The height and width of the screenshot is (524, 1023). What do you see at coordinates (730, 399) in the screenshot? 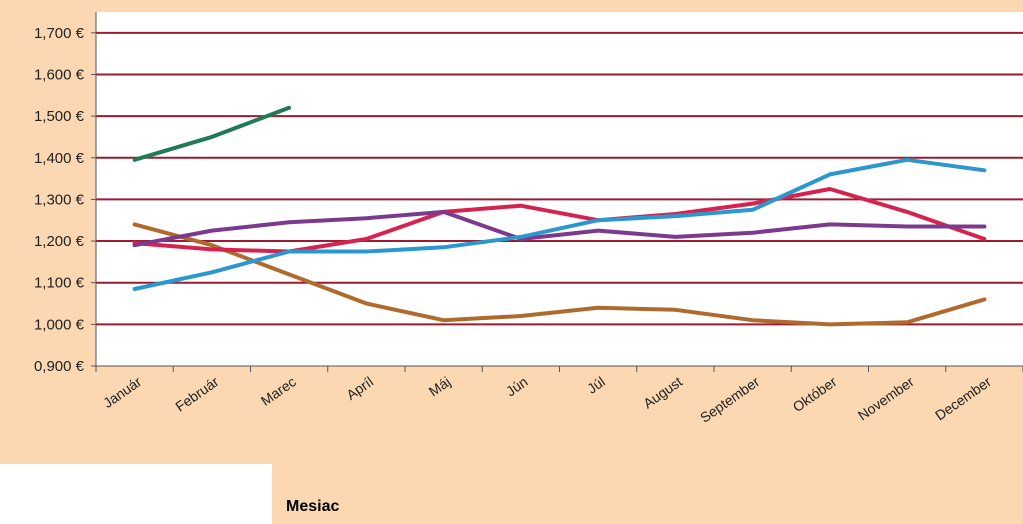
I see `x-tick-label: September` at bounding box center [730, 399].